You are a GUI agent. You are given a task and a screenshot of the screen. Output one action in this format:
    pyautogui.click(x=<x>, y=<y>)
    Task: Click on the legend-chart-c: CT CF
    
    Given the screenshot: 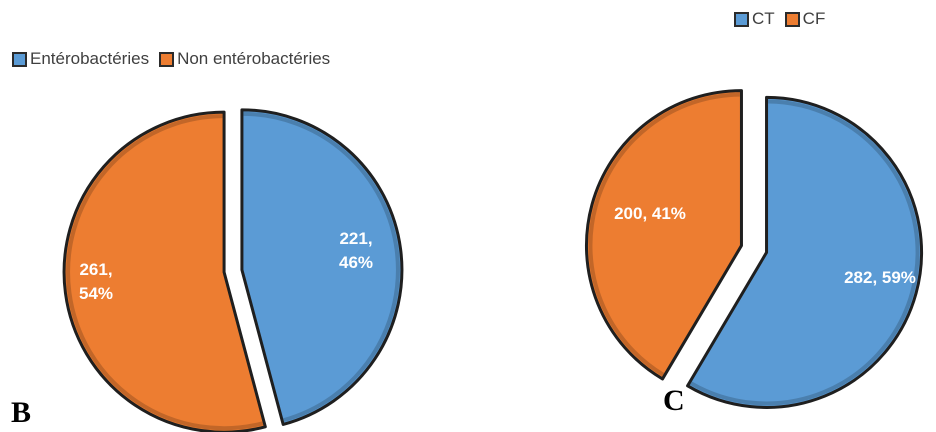 What is the action you would take?
    pyautogui.click(x=784, y=19)
    